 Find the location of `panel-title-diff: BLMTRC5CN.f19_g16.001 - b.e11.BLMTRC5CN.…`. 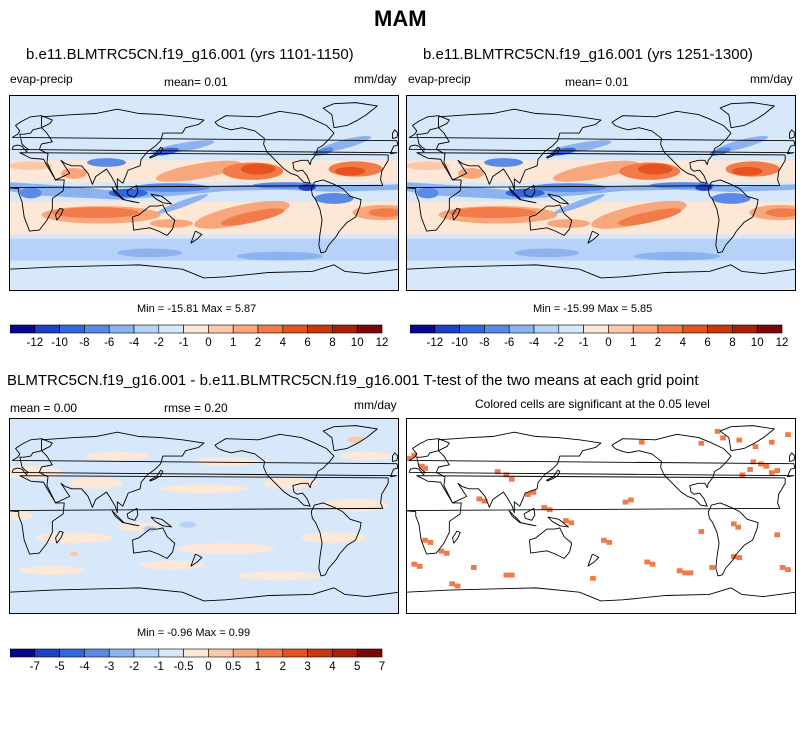

panel-title-diff: BLMTRC5CN.f19_g16.001 - b.e11.BLMTRC5CN.… is located at coordinates (353, 380).